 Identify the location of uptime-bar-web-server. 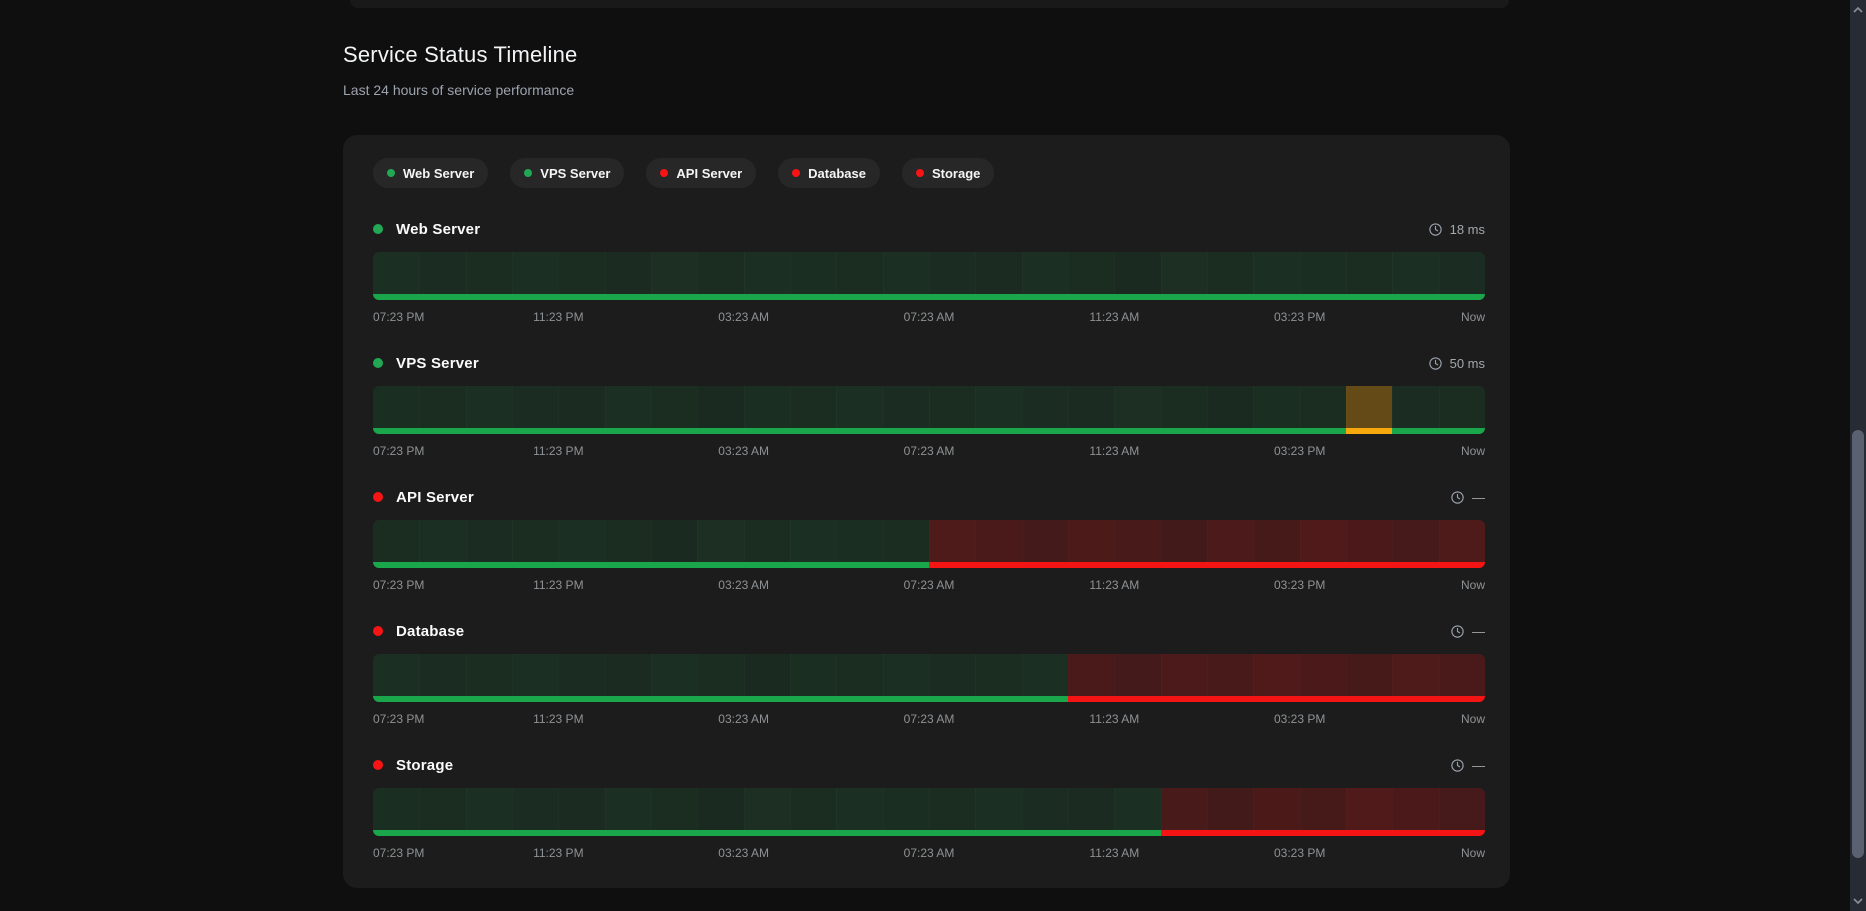
(929, 276).